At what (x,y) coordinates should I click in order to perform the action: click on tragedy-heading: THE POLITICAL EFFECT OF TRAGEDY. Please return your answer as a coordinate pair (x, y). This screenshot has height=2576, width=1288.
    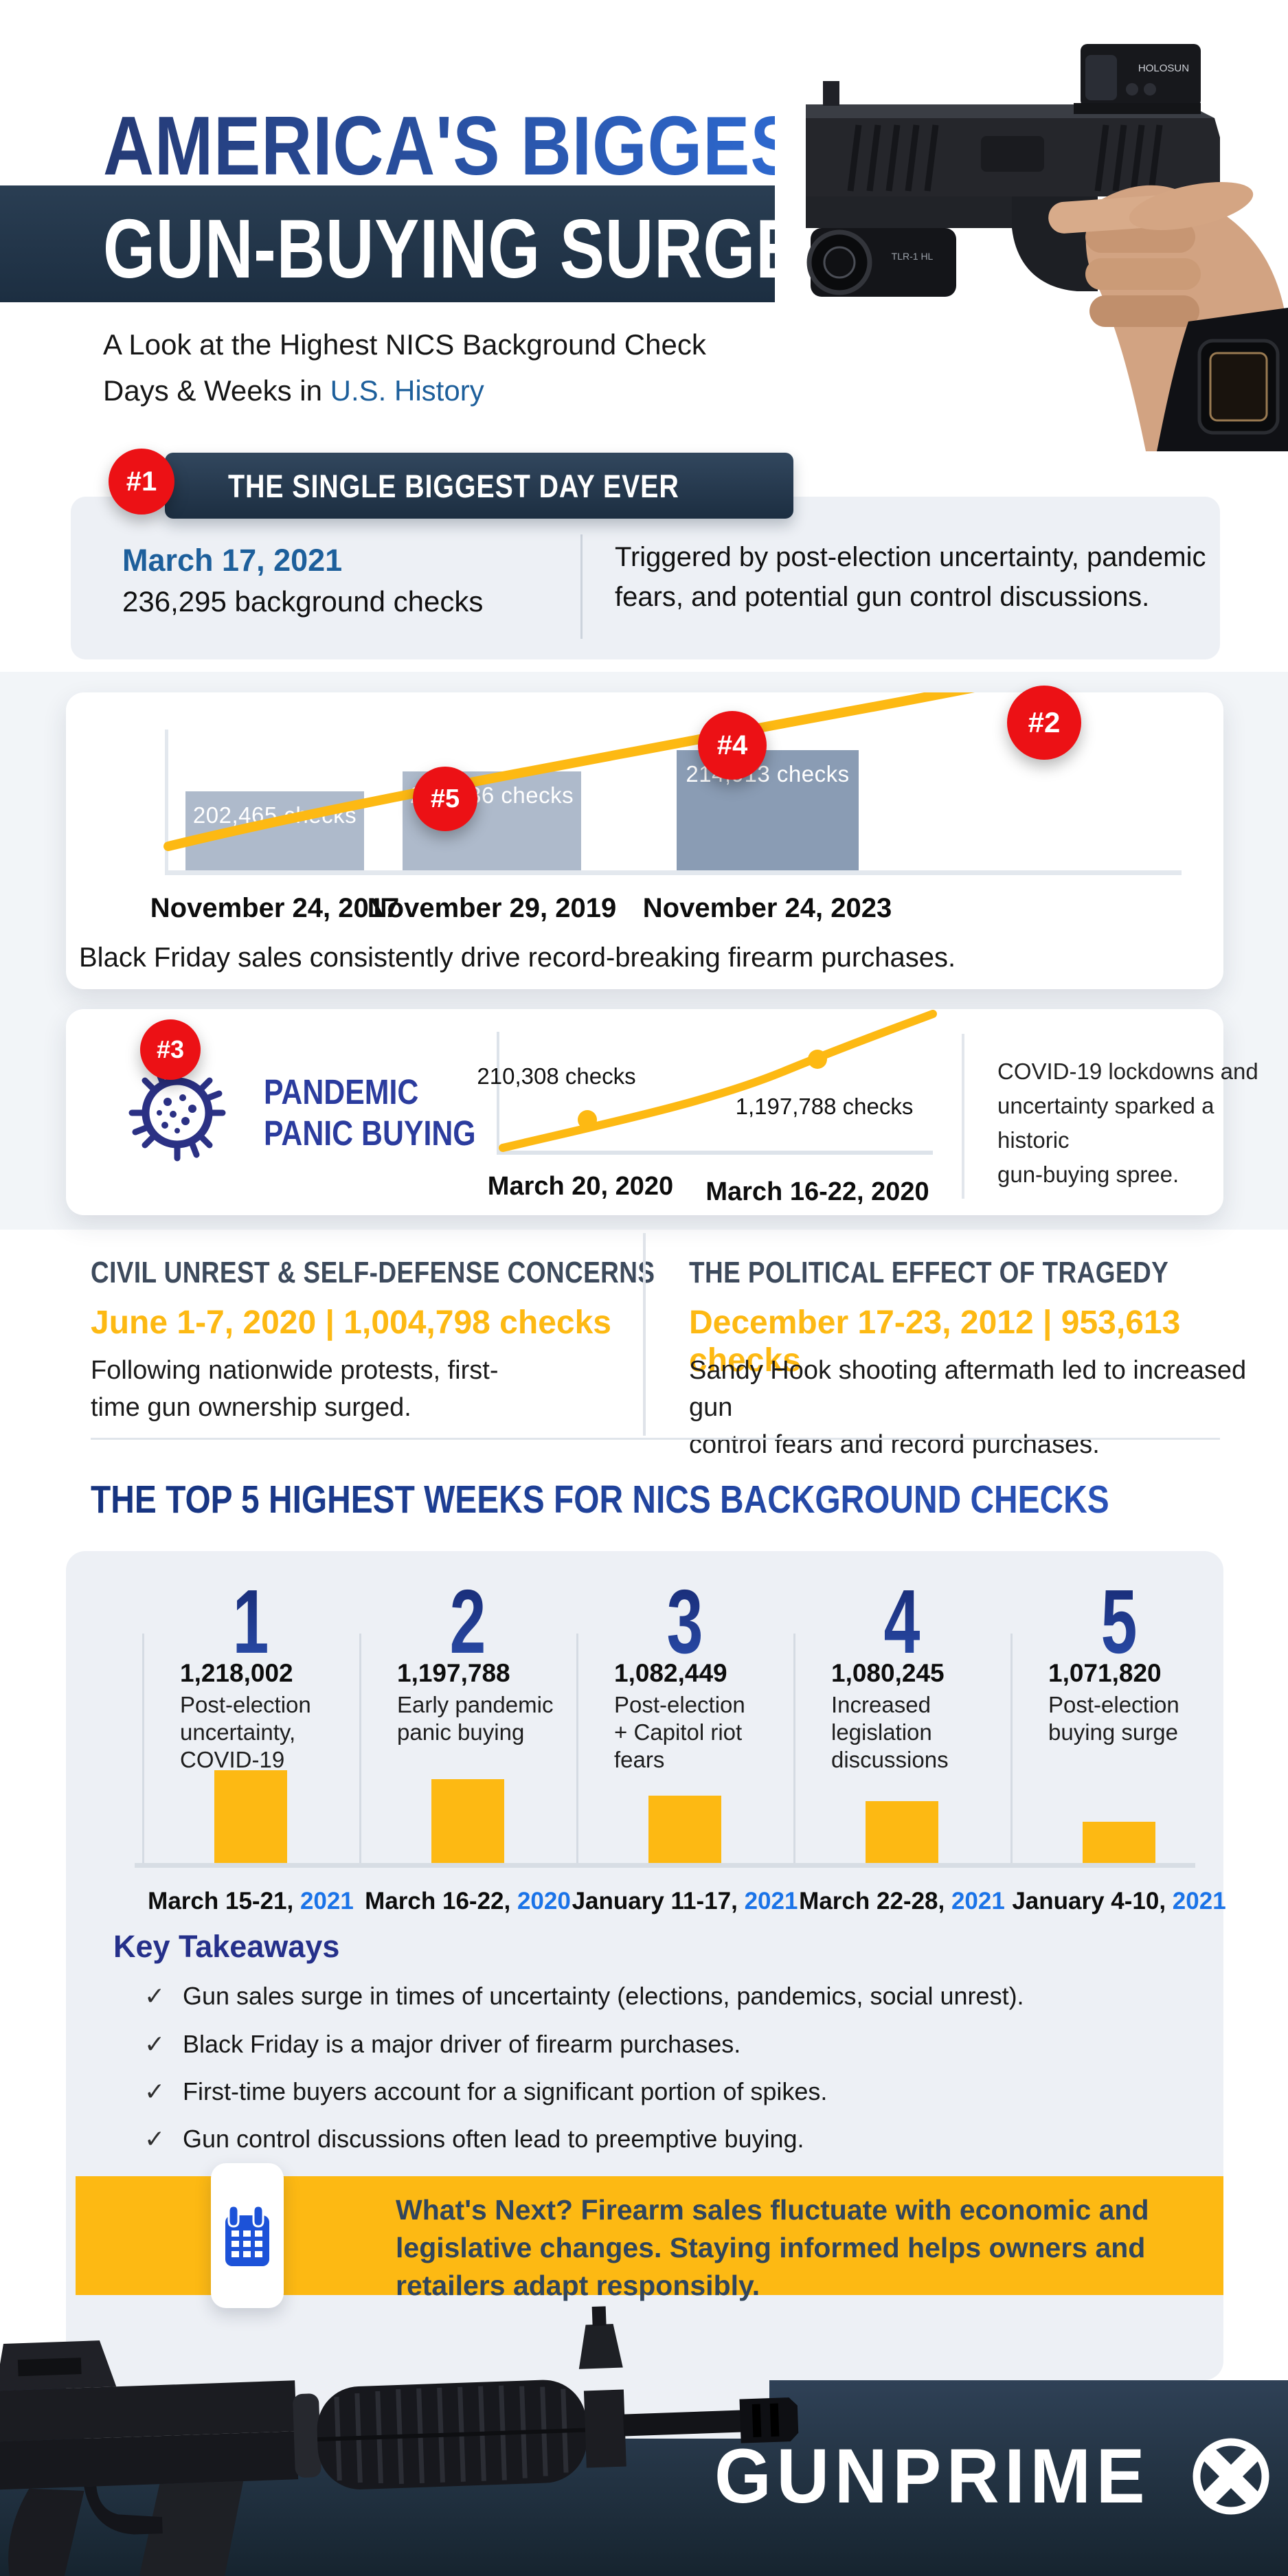
    Looking at the image, I should click on (929, 1272).